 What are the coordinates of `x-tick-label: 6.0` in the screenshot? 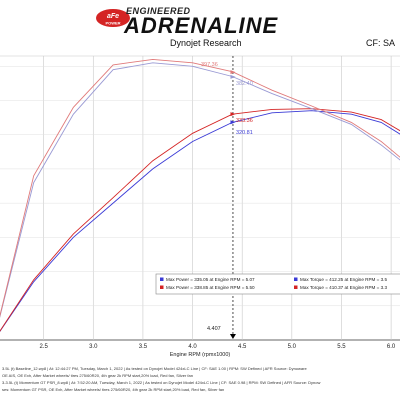 It's located at (391, 347).